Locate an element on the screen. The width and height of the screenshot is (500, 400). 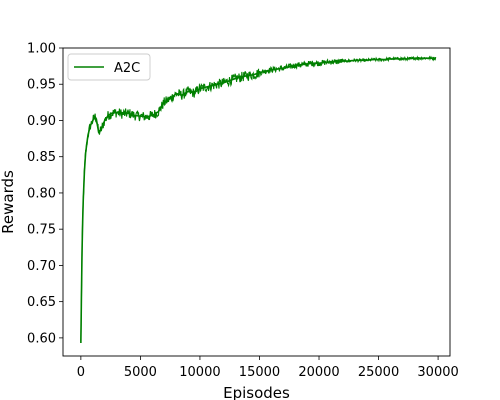
y-tick-label: 0.90 is located at coordinates (41, 121).